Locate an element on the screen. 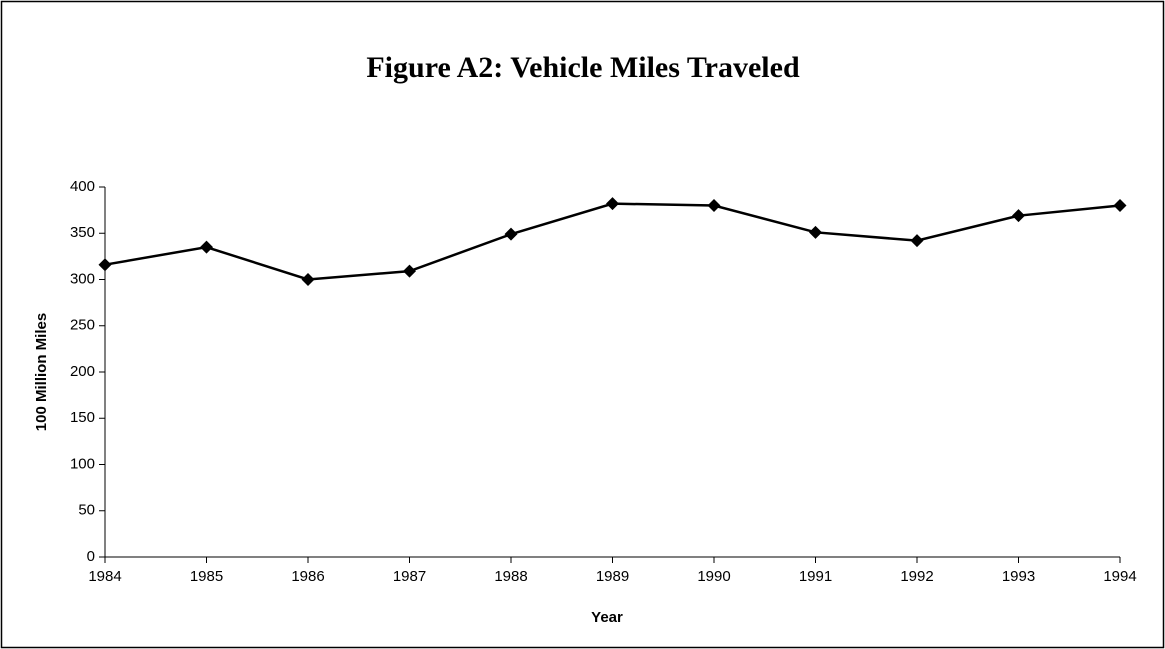 The height and width of the screenshot is (649, 1165). y-tick-label: 150 is located at coordinates (82, 417).